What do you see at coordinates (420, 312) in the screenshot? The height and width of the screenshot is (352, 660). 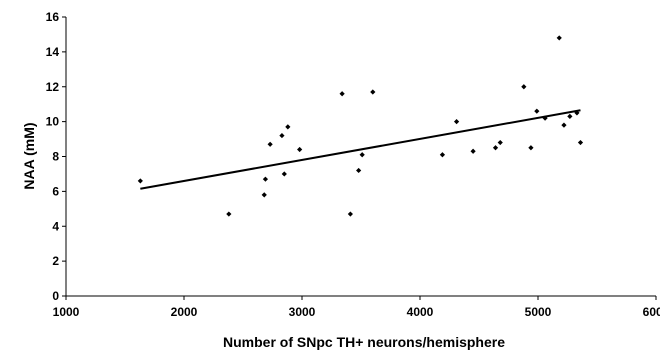 I see `x-tick-label: 4000` at bounding box center [420, 312].